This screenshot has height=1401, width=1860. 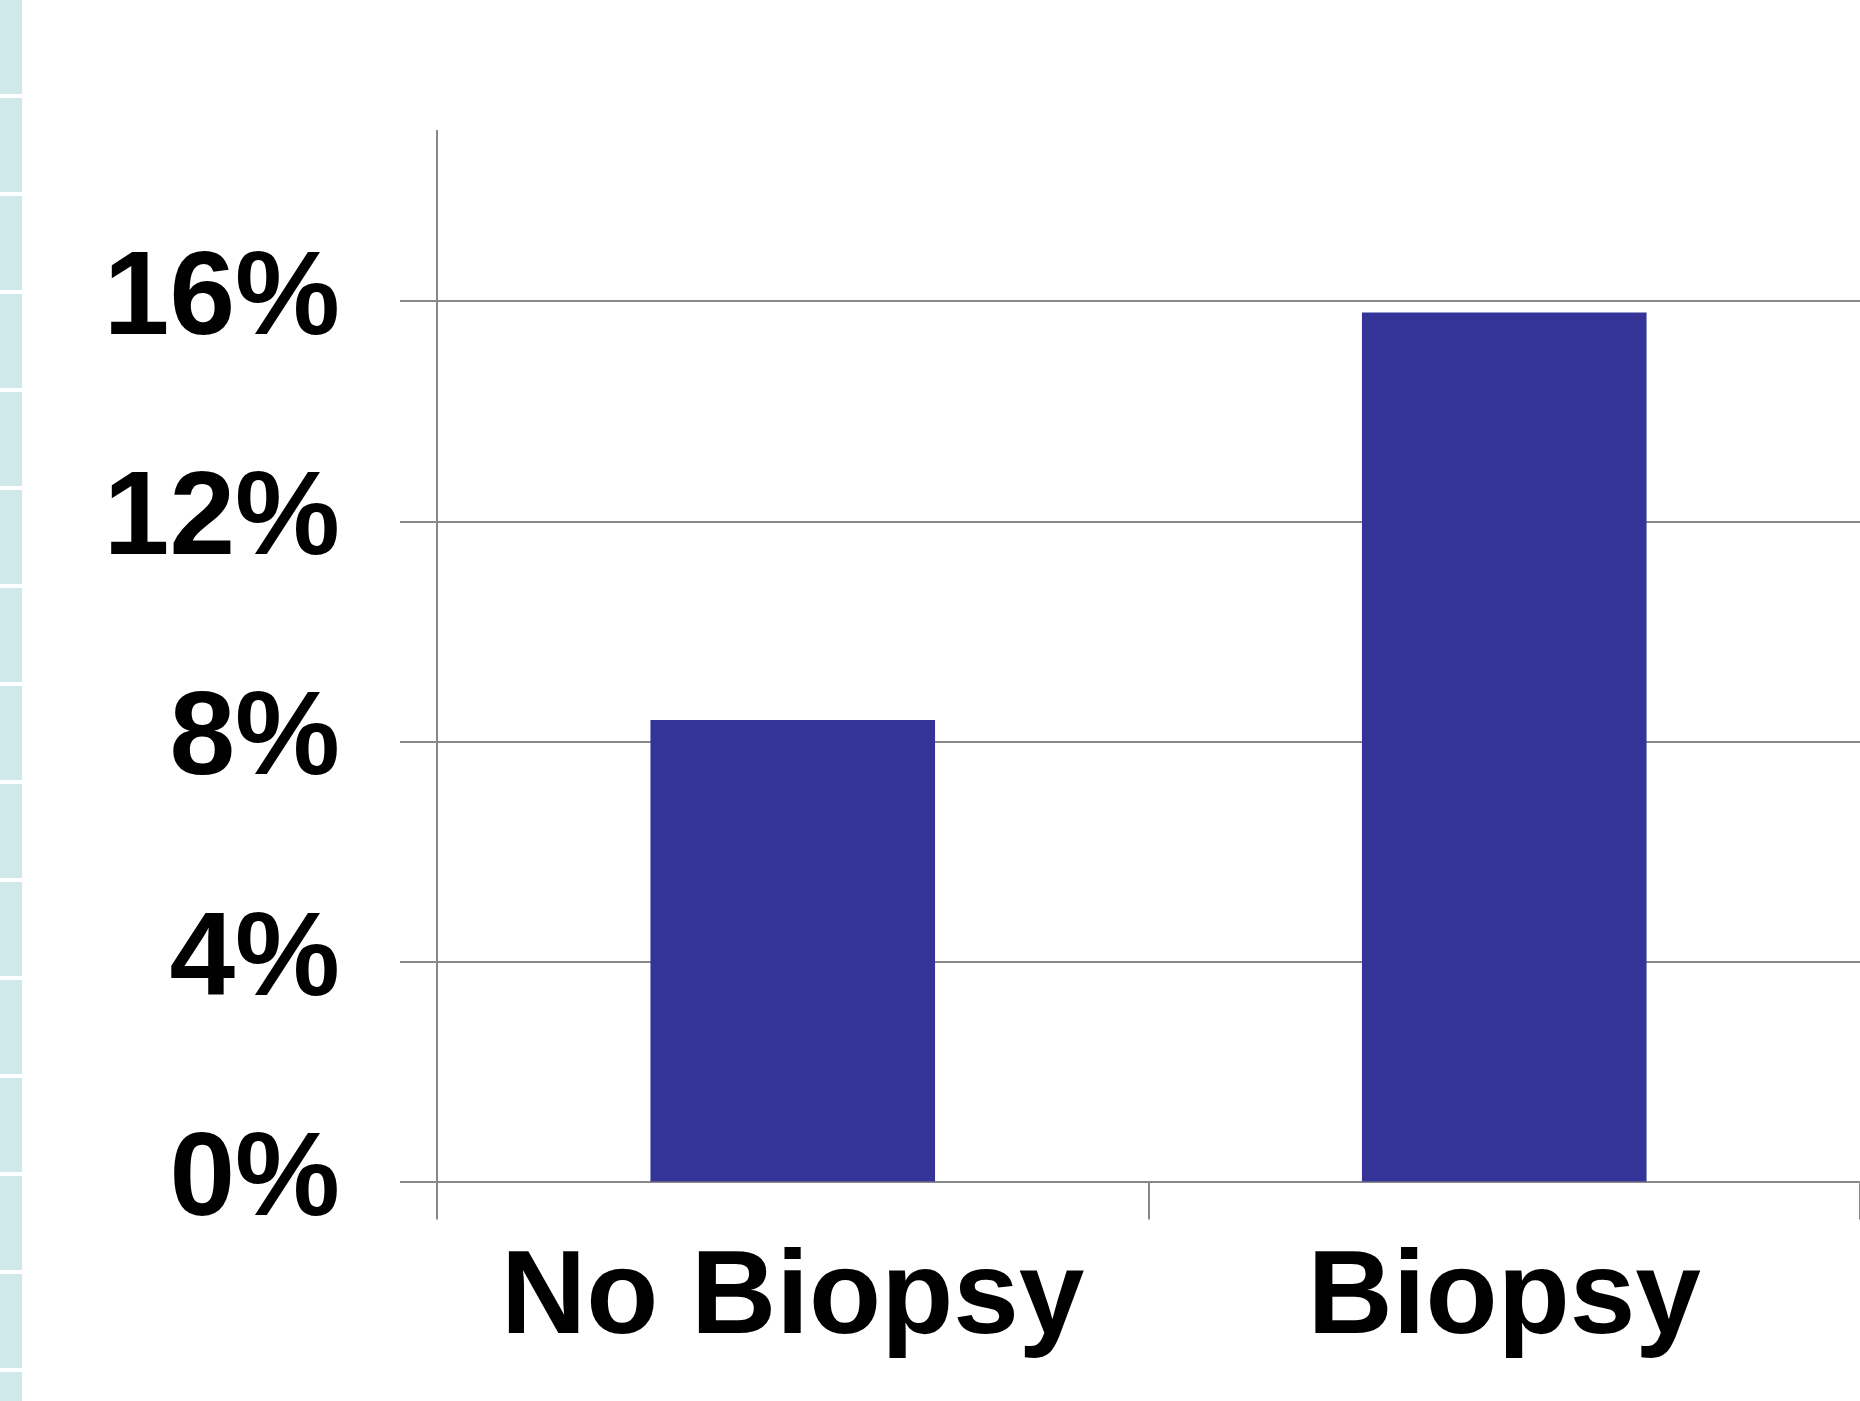 I want to click on y-tick-label: 16%, so click(x=221, y=293).